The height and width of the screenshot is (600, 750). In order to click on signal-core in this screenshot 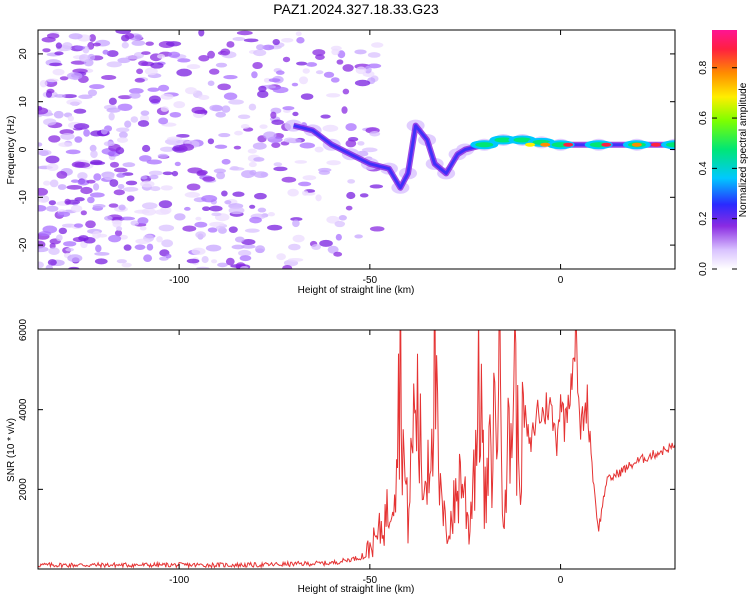, I will do `click(483, 156)`.